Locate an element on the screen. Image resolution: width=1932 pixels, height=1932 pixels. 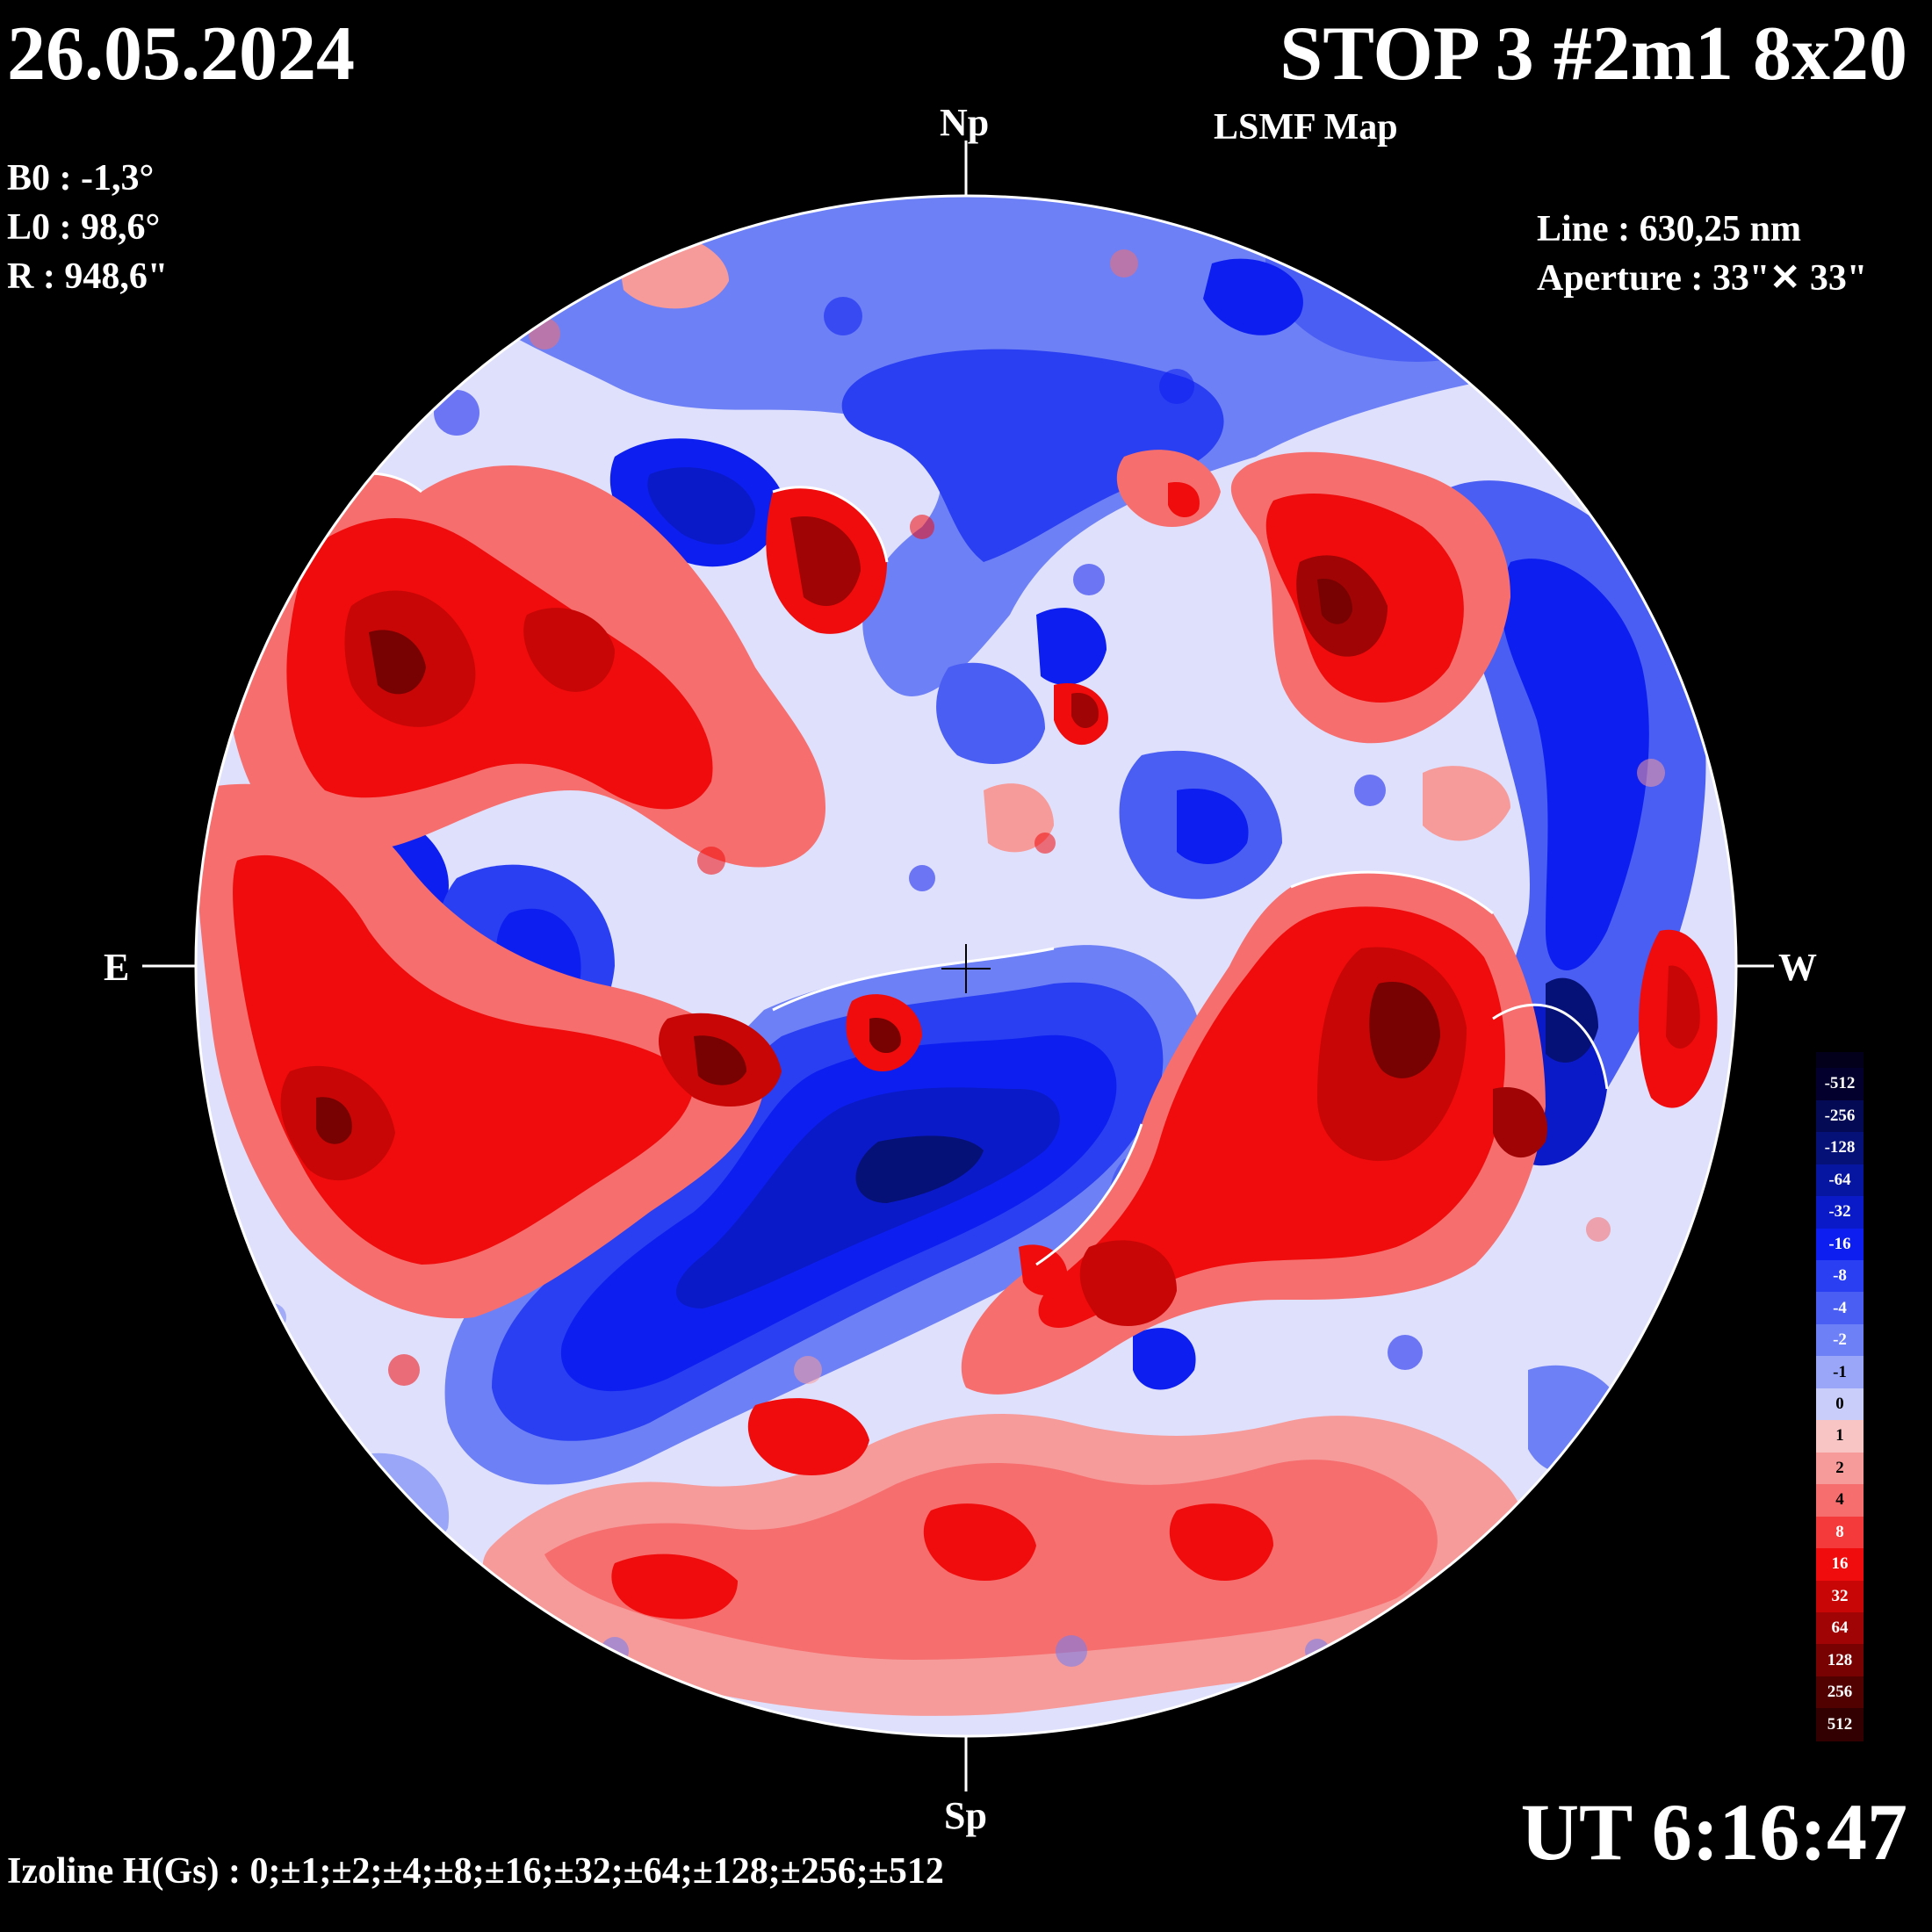
colorbar-label: 256 is located at coordinates (1840, 1692).